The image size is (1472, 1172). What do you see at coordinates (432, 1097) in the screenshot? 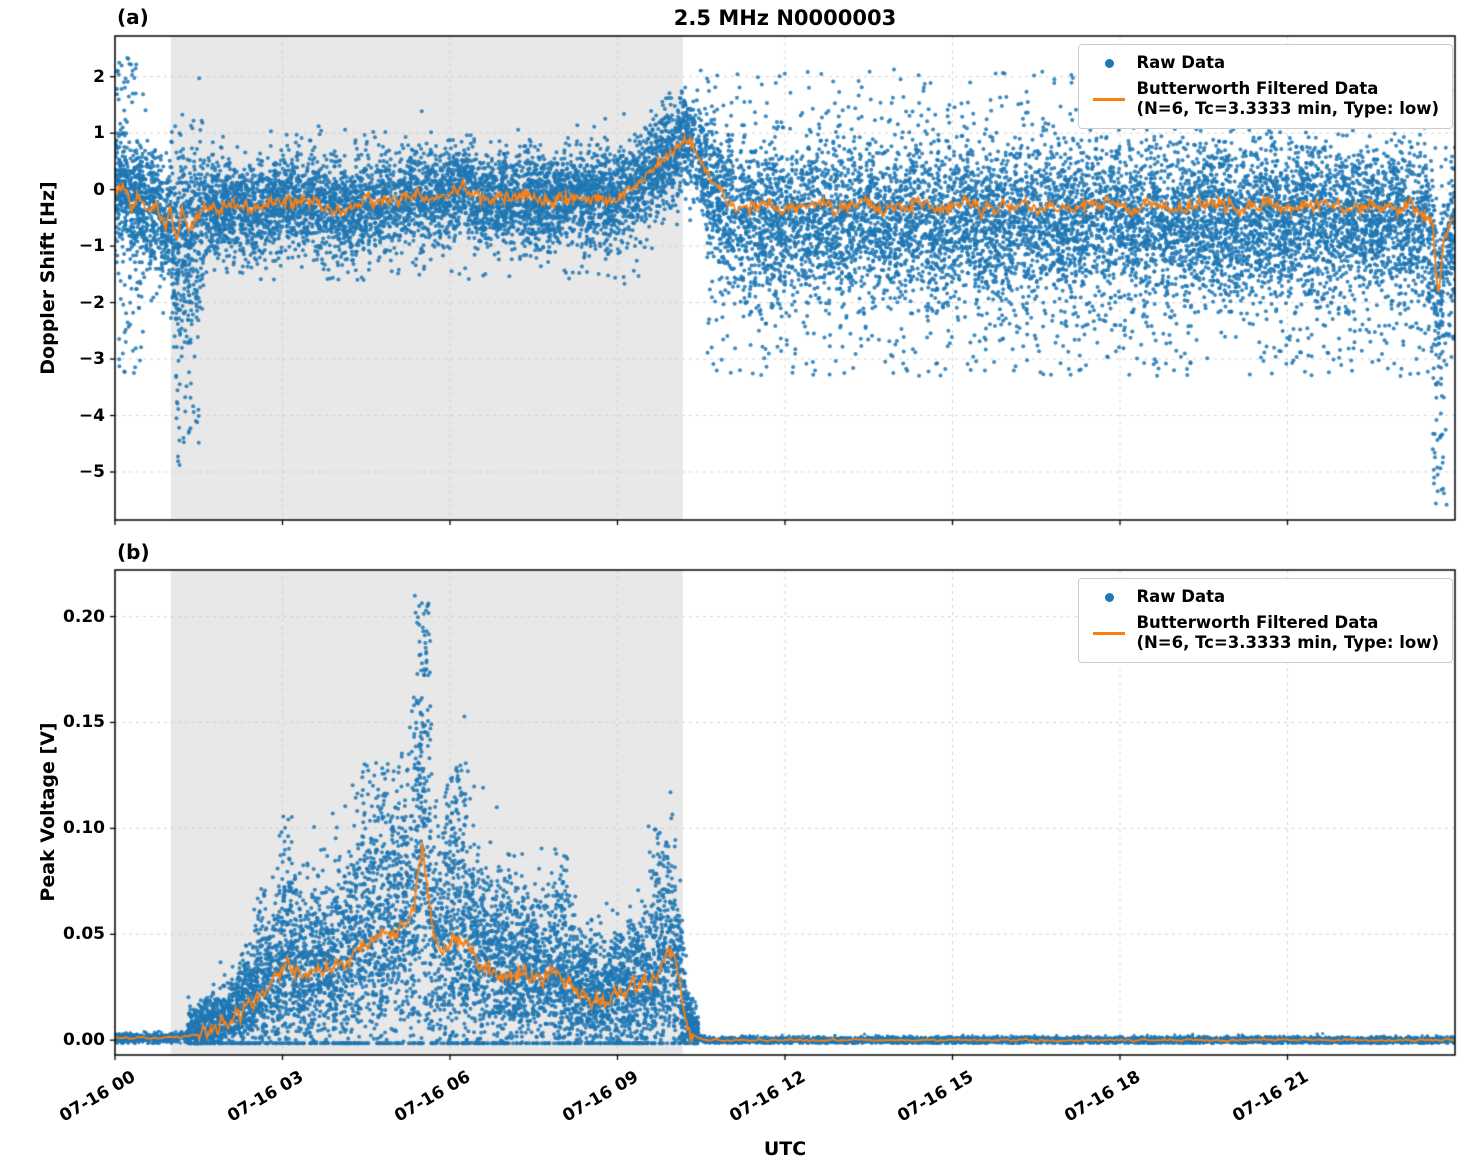
I see `x-tick-label: 07-16 06` at bounding box center [432, 1097].